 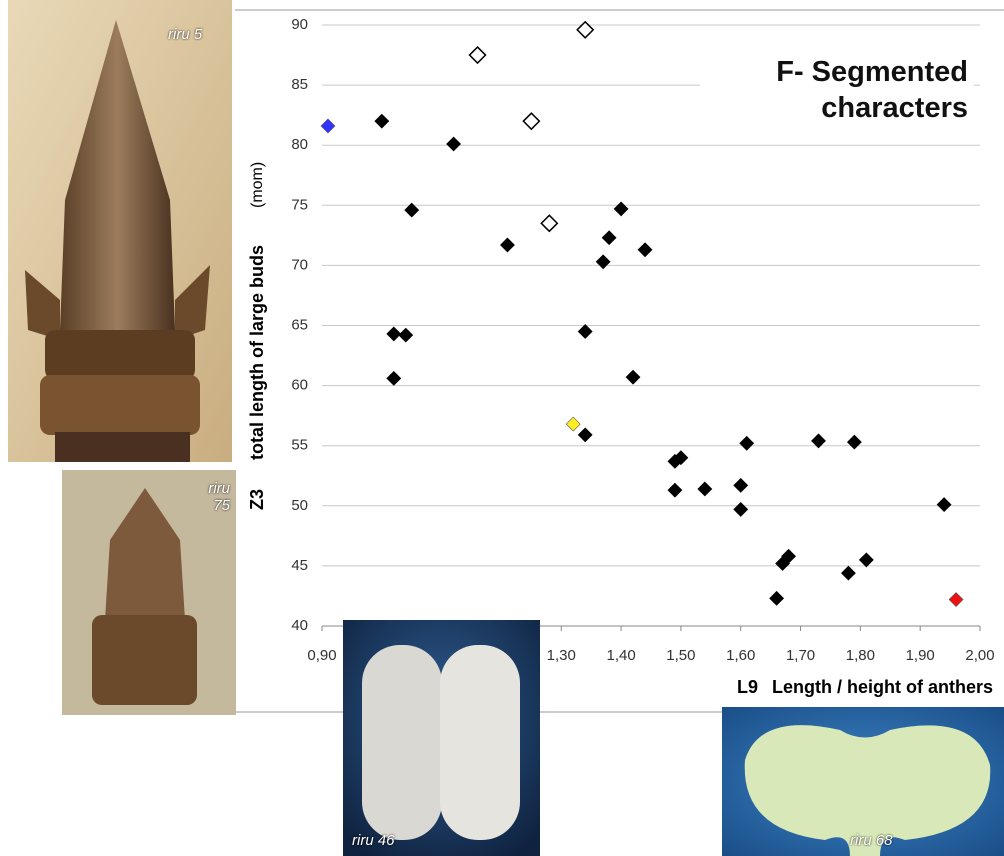 I want to click on y-tick-label: 45, so click(x=299, y=565).